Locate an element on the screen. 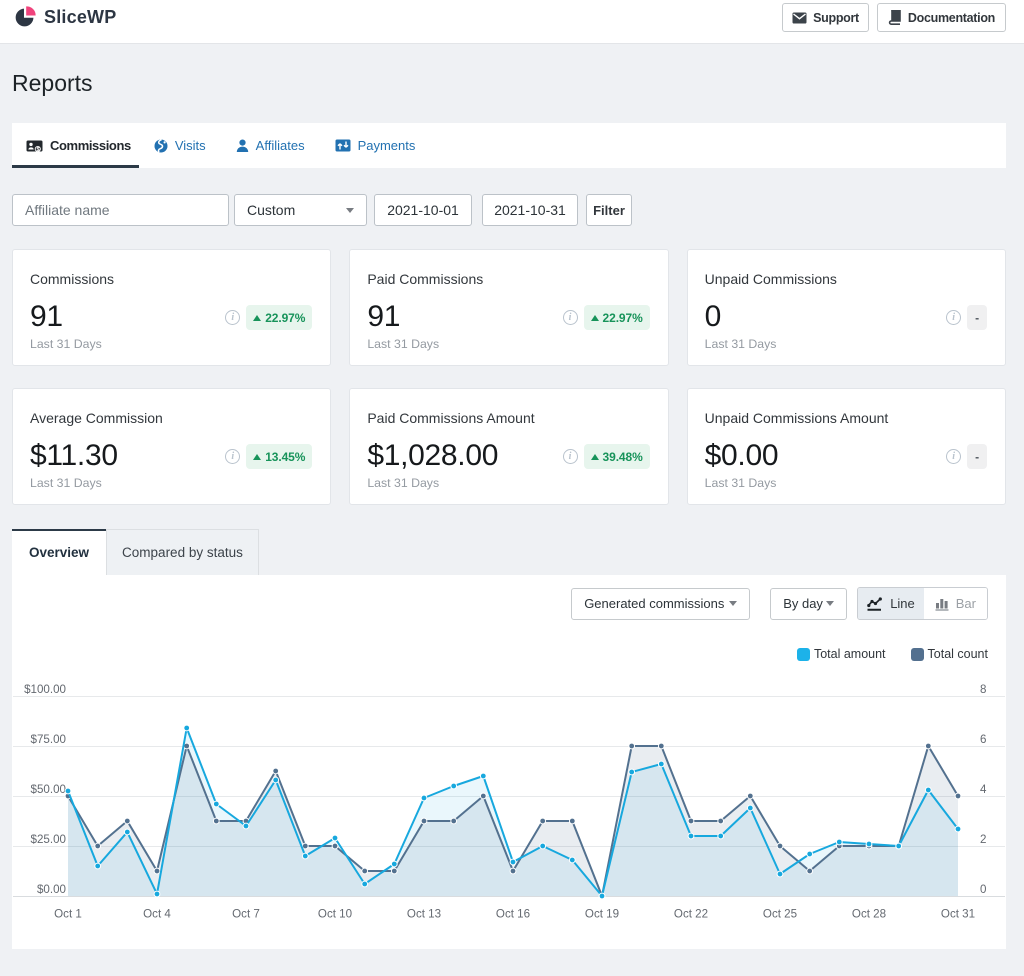 The image size is (1024, 976). svg-text: Oct 4 is located at coordinates (157, 914).